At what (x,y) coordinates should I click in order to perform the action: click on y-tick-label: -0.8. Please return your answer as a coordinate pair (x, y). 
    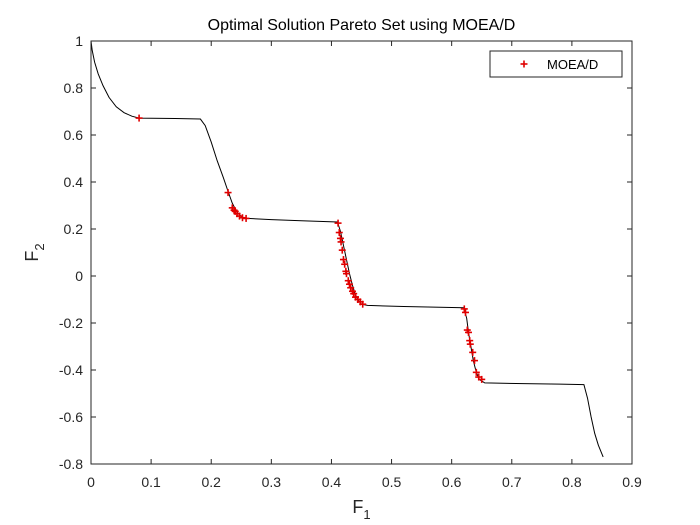
    Looking at the image, I should click on (71, 464).